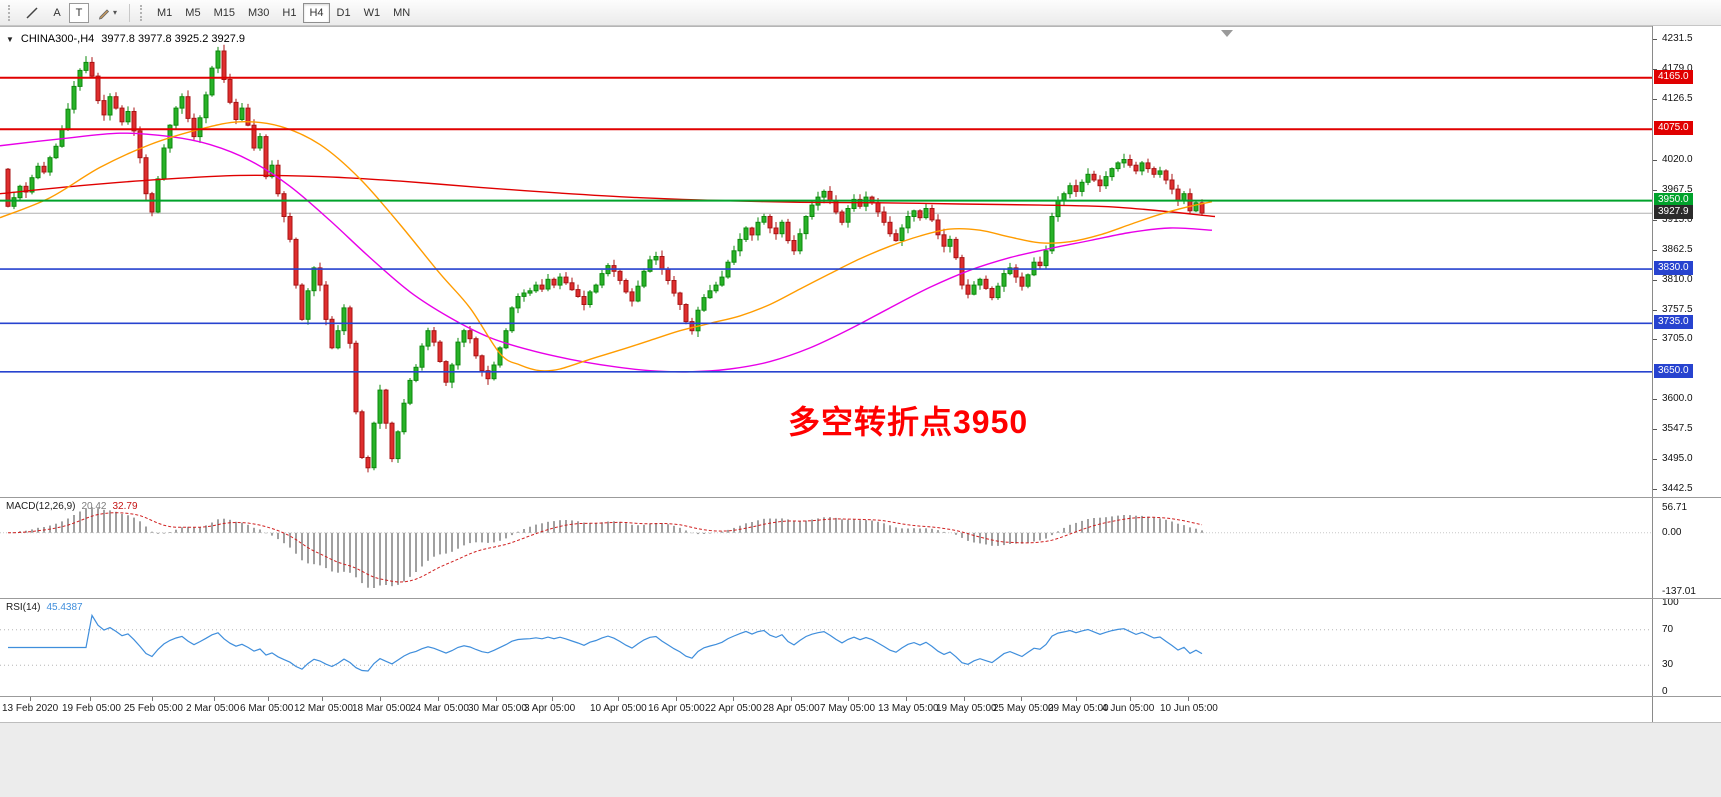  Describe the element at coordinates (153, 708) in the screenshot. I see `time-axis-label: 25 Feb 05:00` at that location.